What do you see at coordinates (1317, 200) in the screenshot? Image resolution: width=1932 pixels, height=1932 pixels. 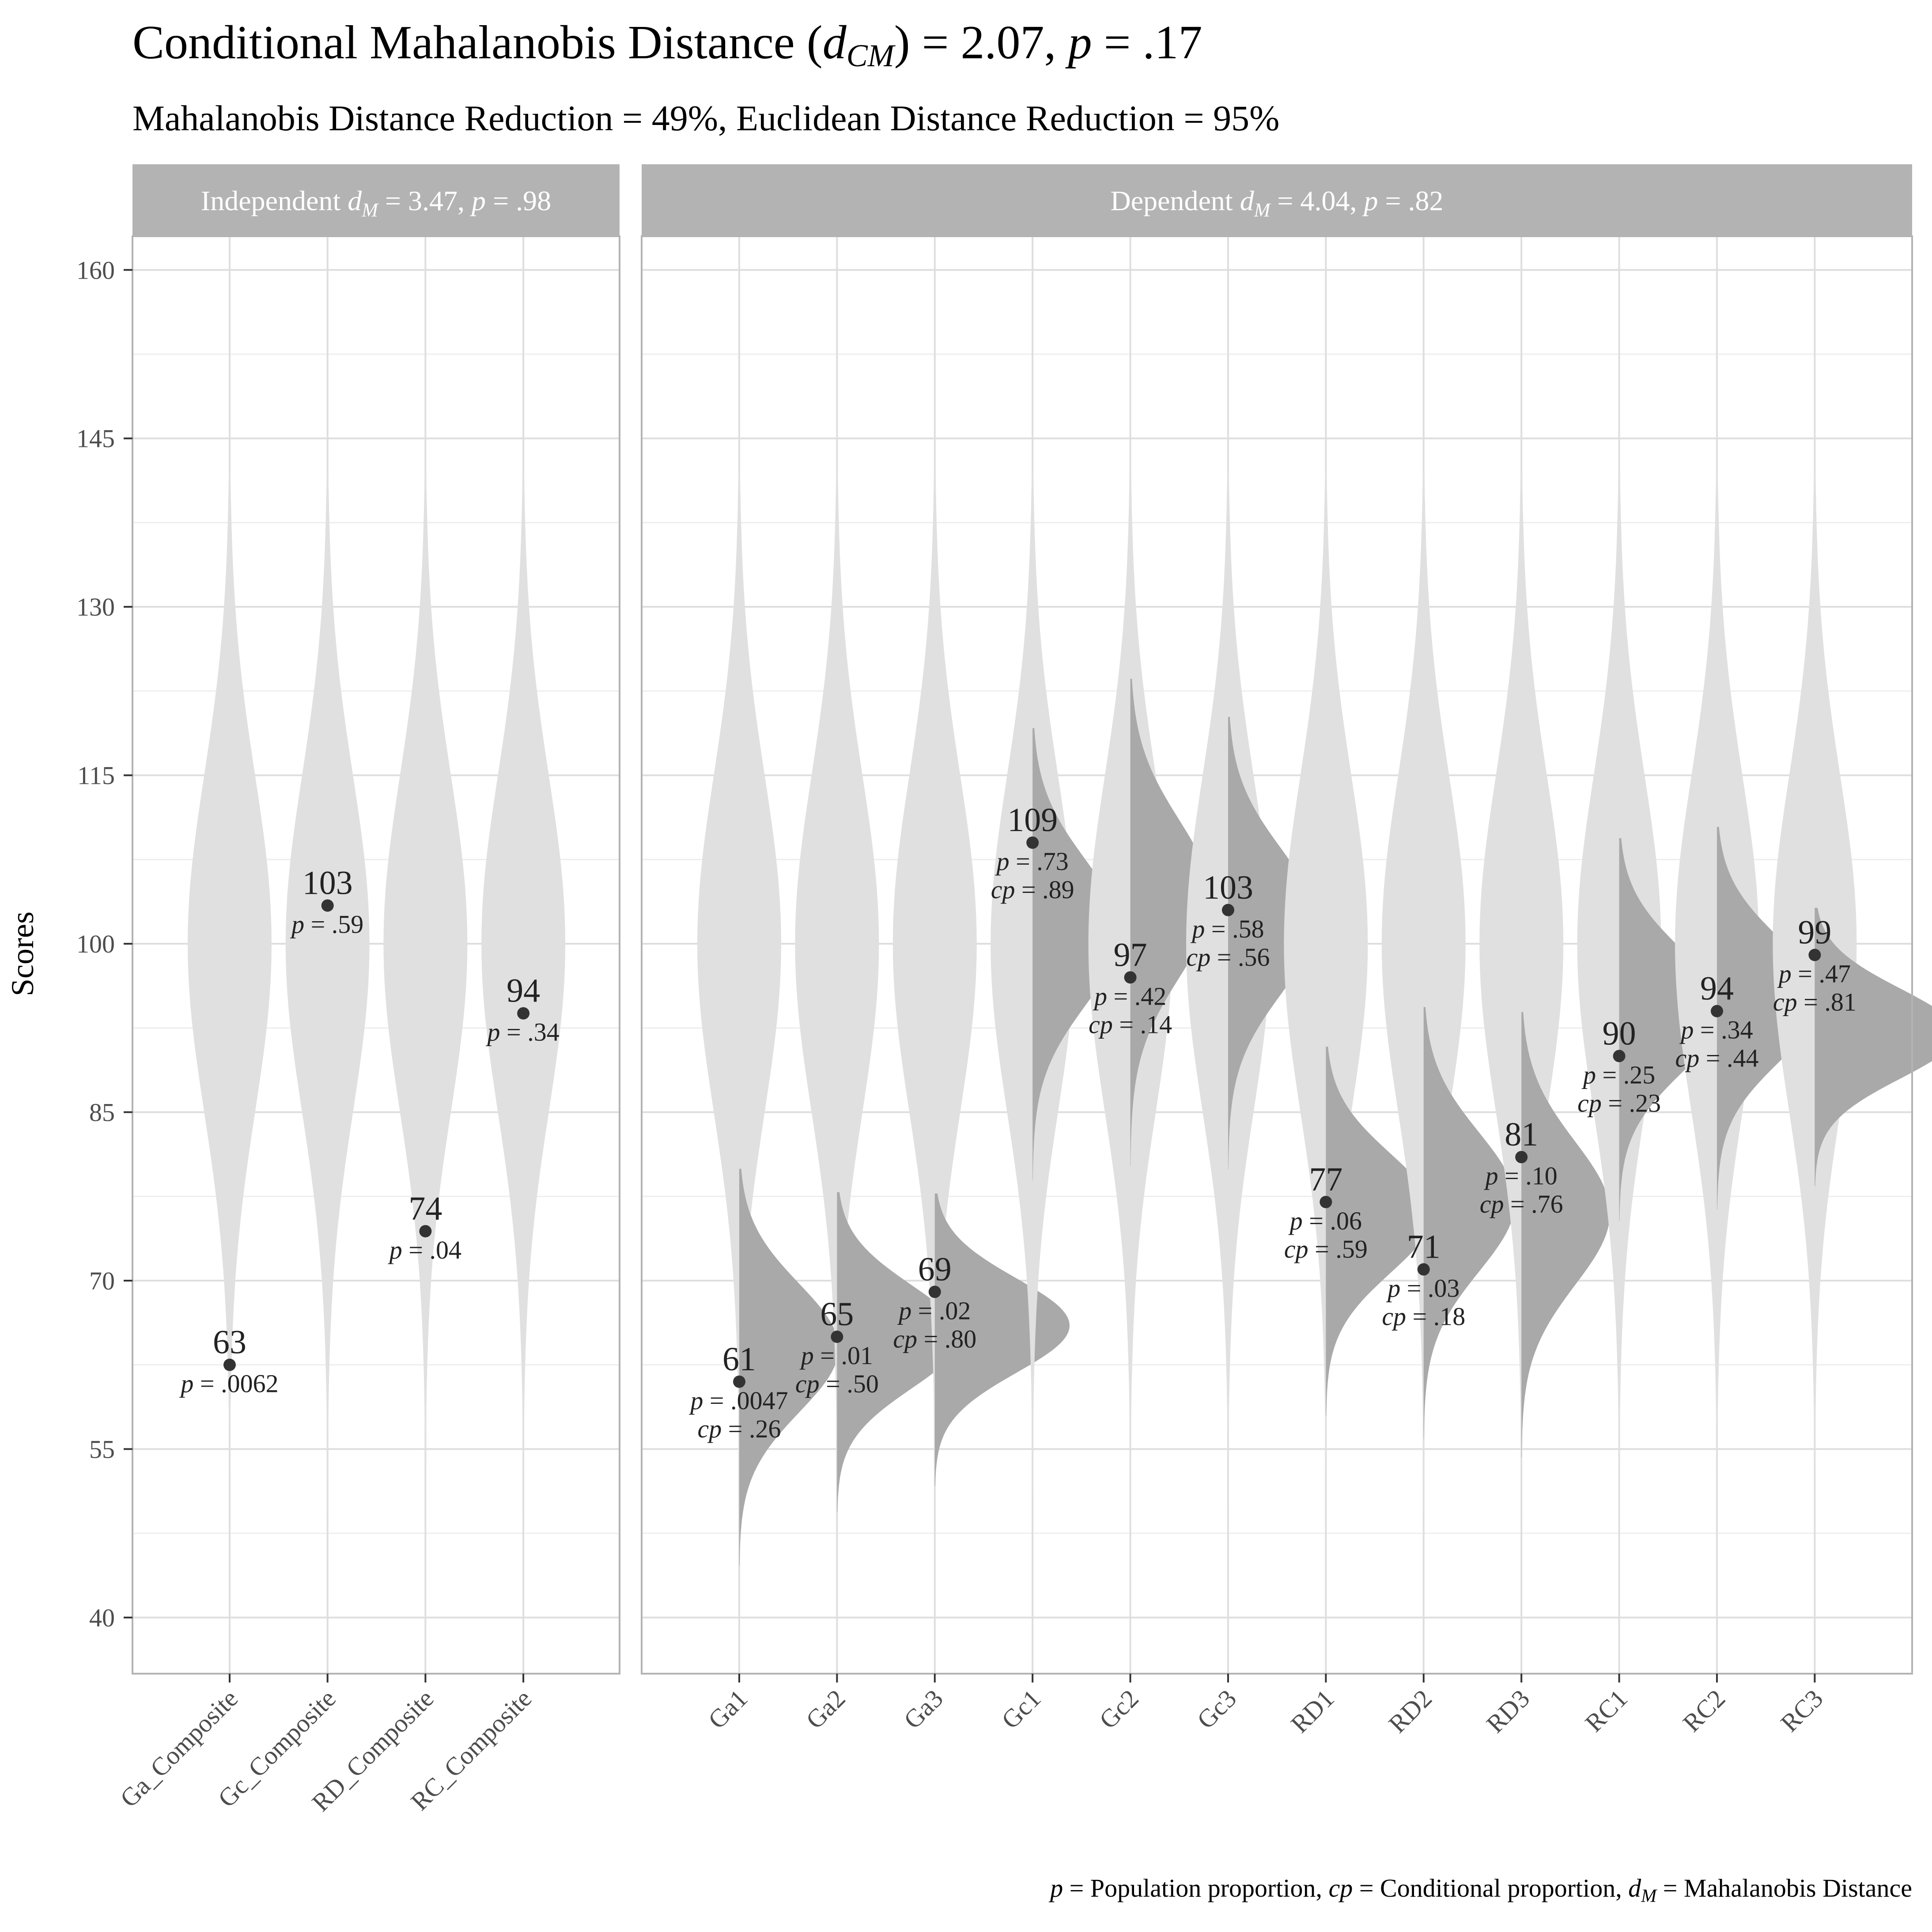 I see `strip-middle: = 4.04,` at bounding box center [1317, 200].